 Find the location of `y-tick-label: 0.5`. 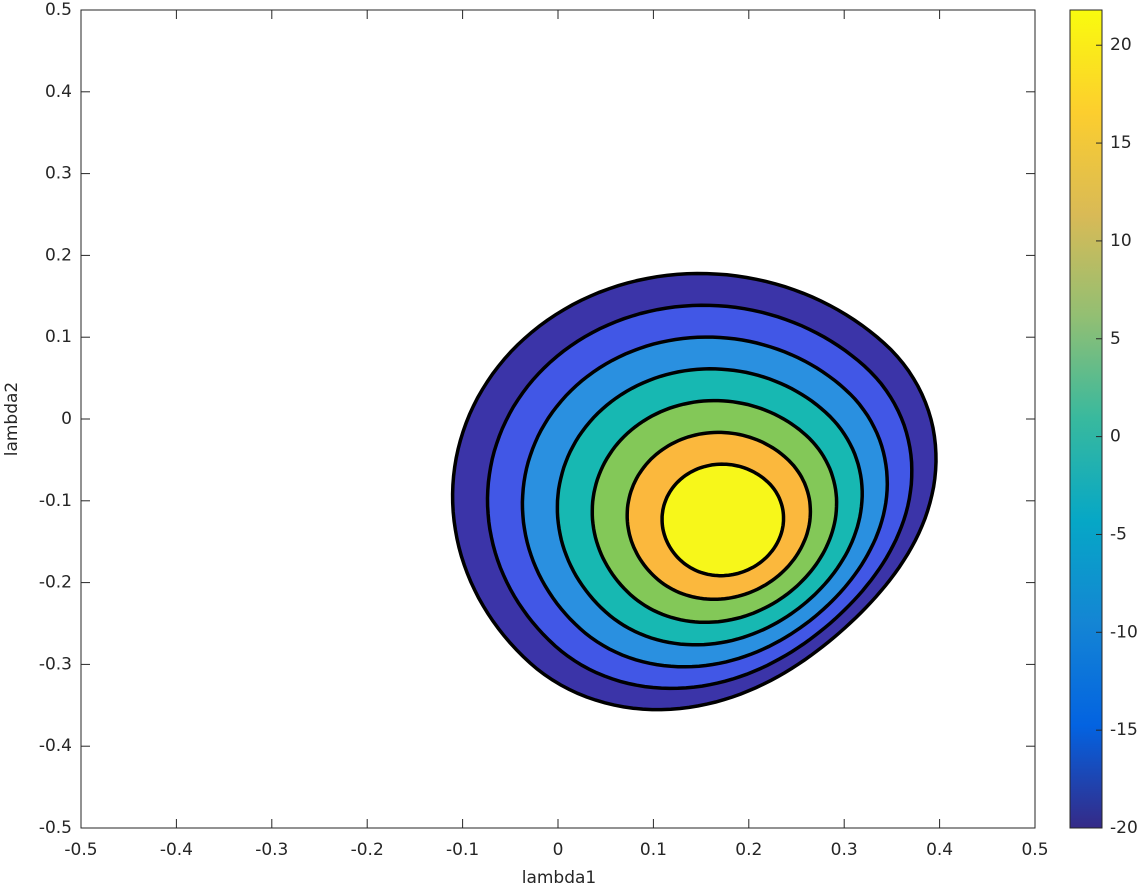

y-tick-label: 0.5 is located at coordinates (58, 10).